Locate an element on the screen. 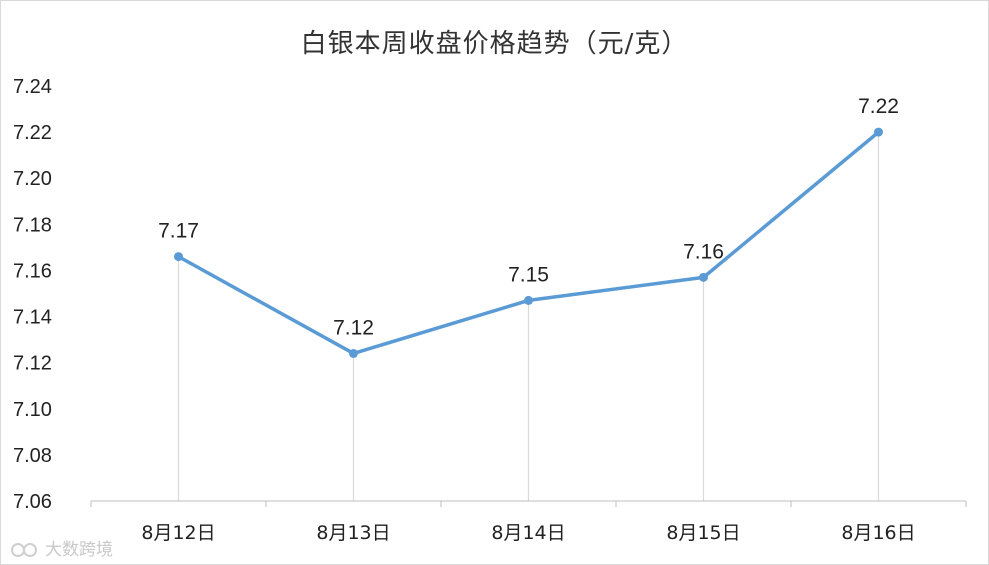  y-tick-label: 7.24 is located at coordinates (32, 87).